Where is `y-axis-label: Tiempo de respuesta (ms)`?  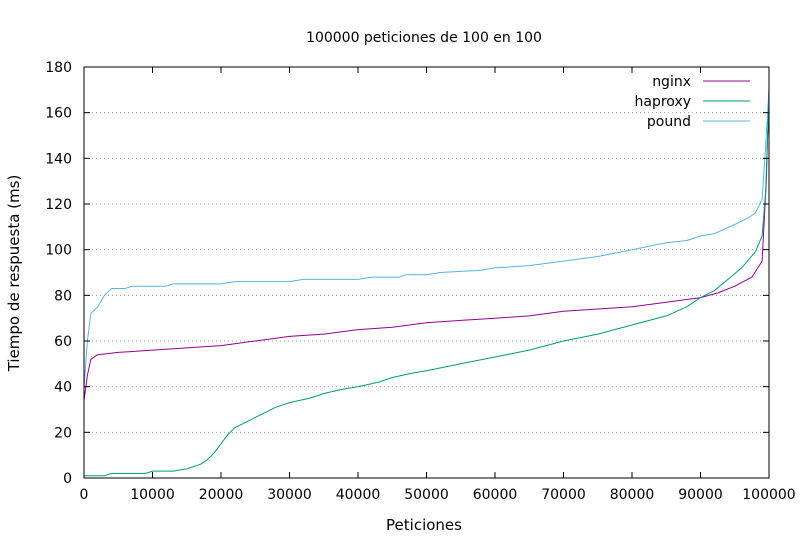
y-axis-label: Tiempo de respuesta (ms) is located at coordinates (14, 274).